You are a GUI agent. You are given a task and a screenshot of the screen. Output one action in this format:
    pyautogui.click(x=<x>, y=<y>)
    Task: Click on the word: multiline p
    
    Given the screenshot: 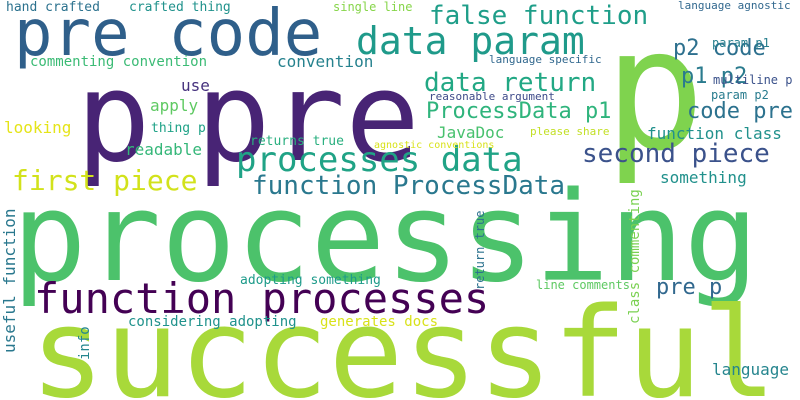 What is the action you would take?
    pyautogui.click(x=753, y=80)
    